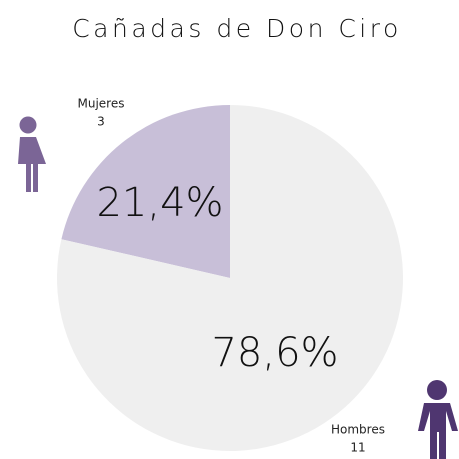  I want to click on pie-slice, so click(145, 191).